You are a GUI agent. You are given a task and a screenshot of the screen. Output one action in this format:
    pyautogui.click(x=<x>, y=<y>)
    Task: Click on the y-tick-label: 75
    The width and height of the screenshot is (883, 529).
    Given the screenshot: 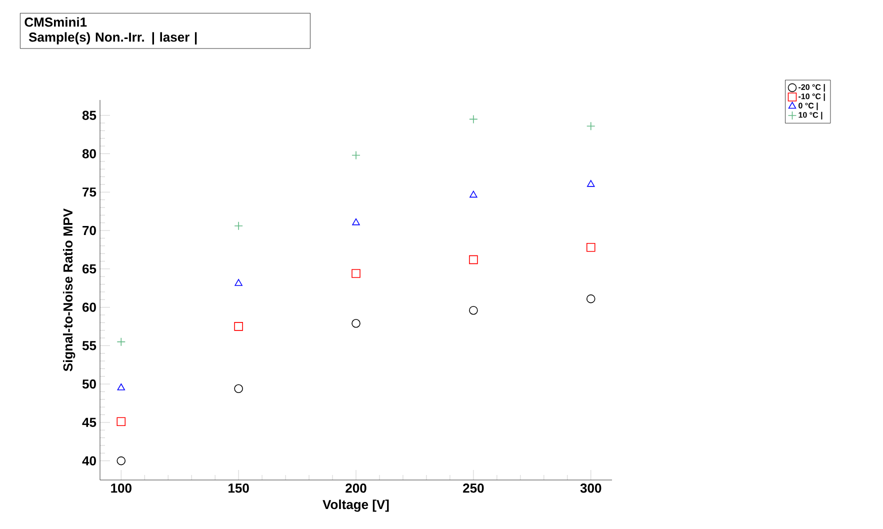 What is the action you would take?
    pyautogui.click(x=89, y=192)
    